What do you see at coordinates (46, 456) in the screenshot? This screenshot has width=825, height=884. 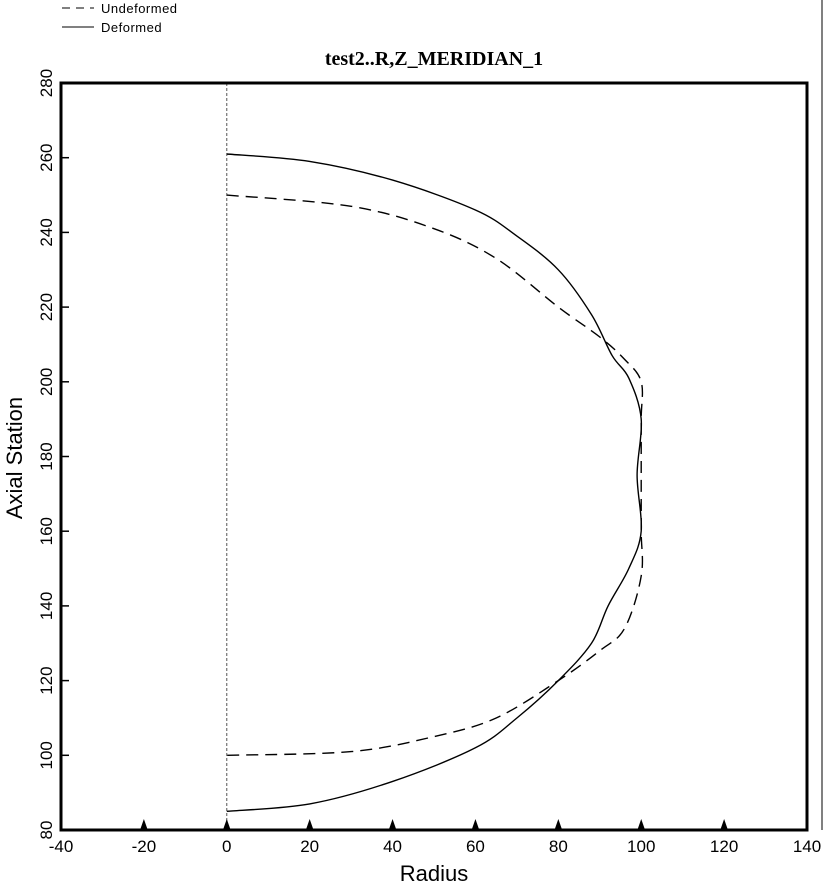 I see `y-tick-label: 180` at bounding box center [46, 456].